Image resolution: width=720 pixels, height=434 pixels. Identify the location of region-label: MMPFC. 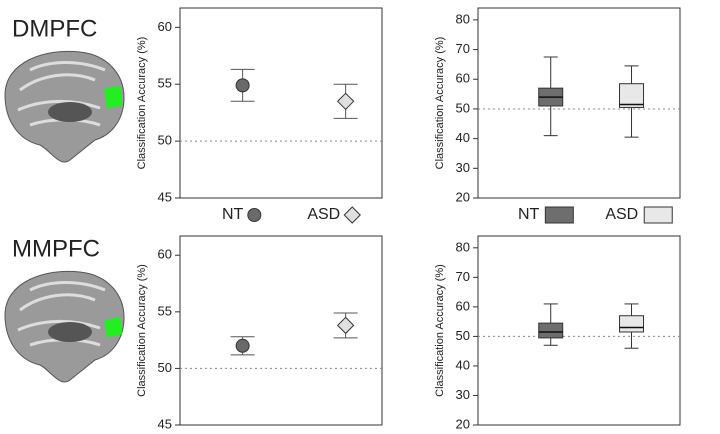
(56, 248).